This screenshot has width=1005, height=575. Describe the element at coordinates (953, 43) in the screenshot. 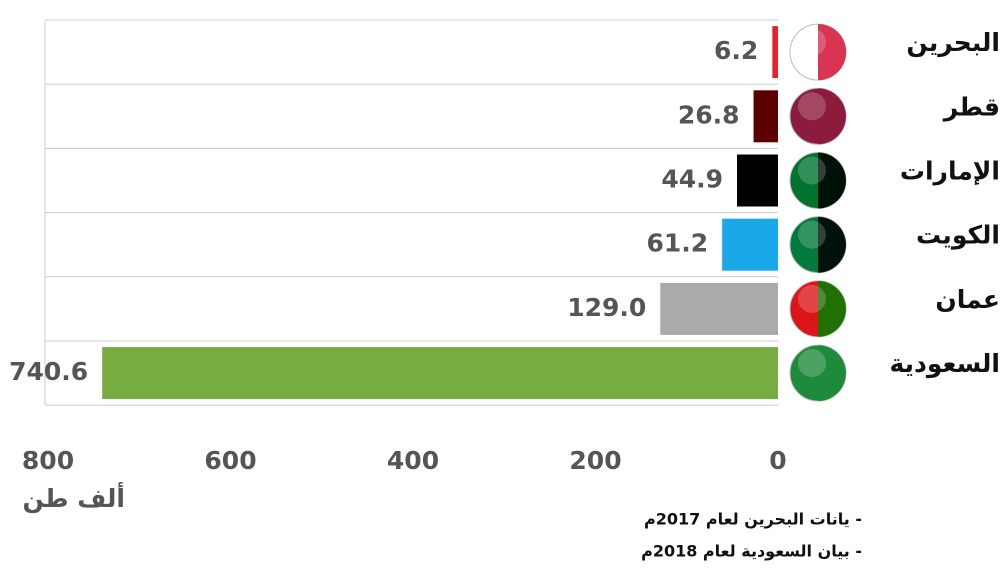

I see `category-label: البحرين` at that location.